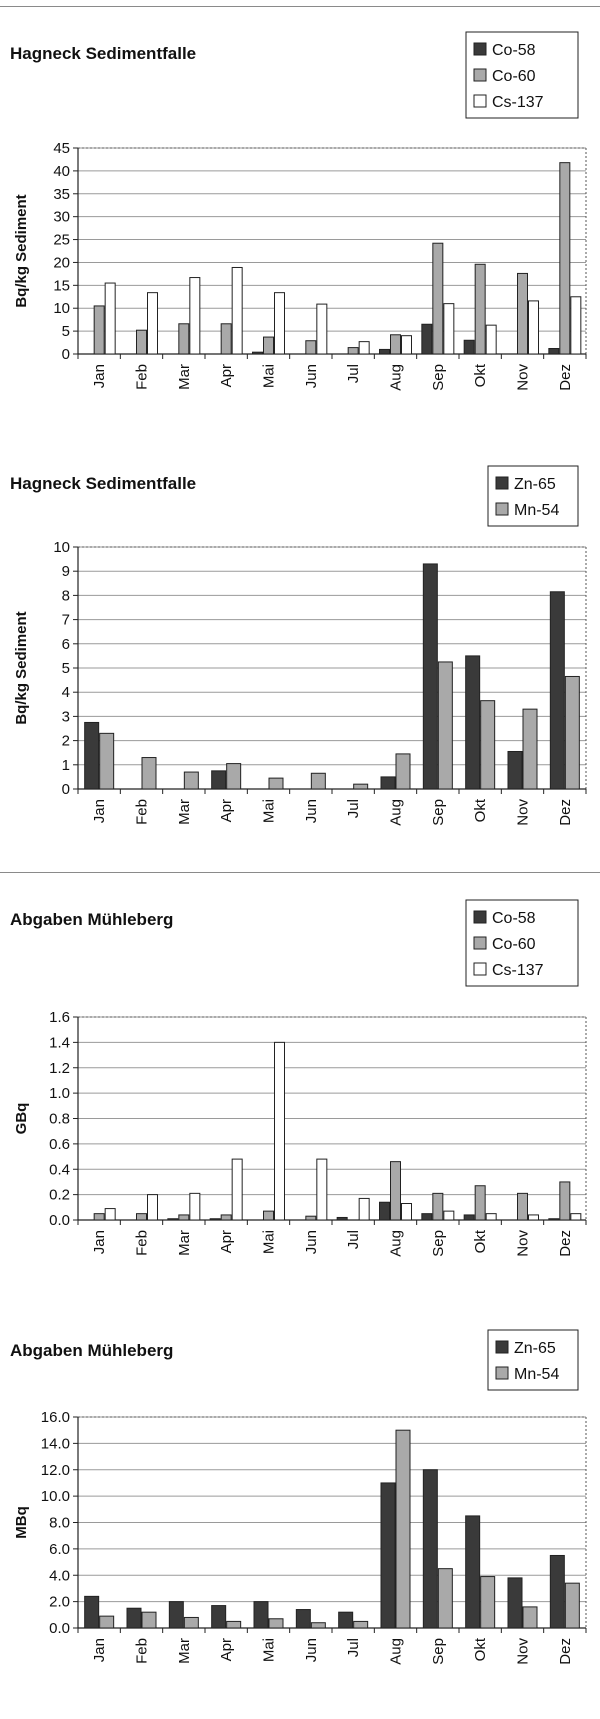  Describe the element at coordinates (61, 148) in the screenshot. I see `y-tick-label: 45` at that location.